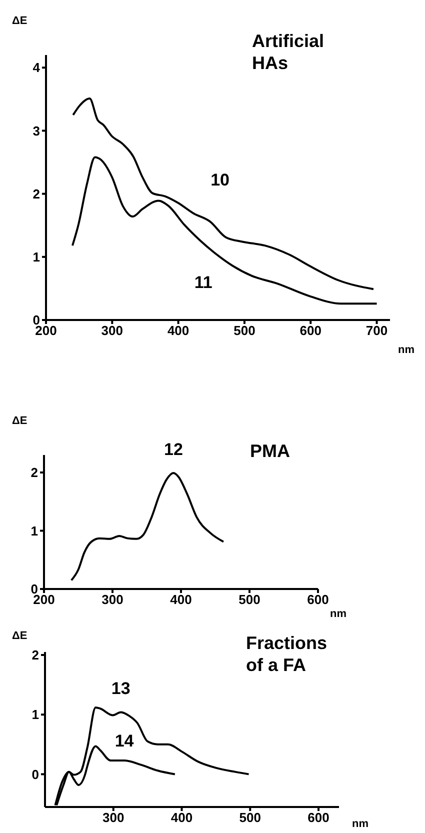  Describe the element at coordinates (287, 654) in the screenshot. I see `chart-title: Fractions of a FA` at that location.